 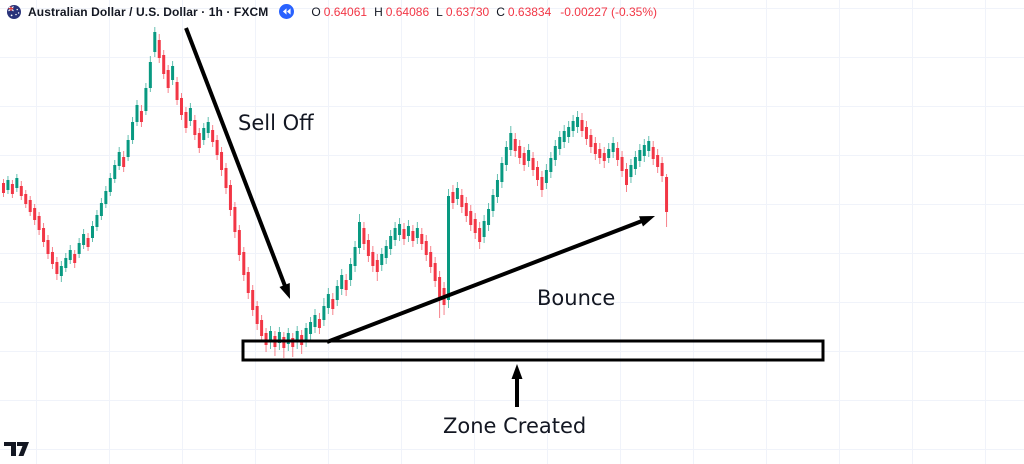 I want to click on sell-off-arrow, so click(x=236, y=158).